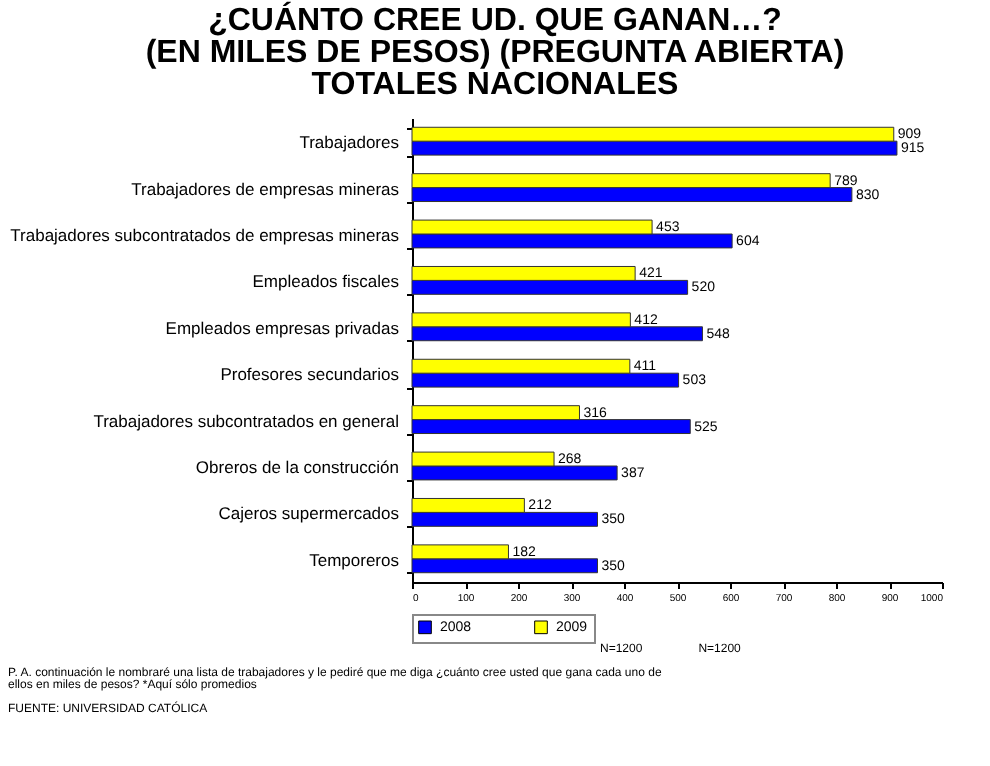 The width and height of the screenshot is (990, 766). I want to click on y-tick-label: Empleados fiscales, so click(325, 281).